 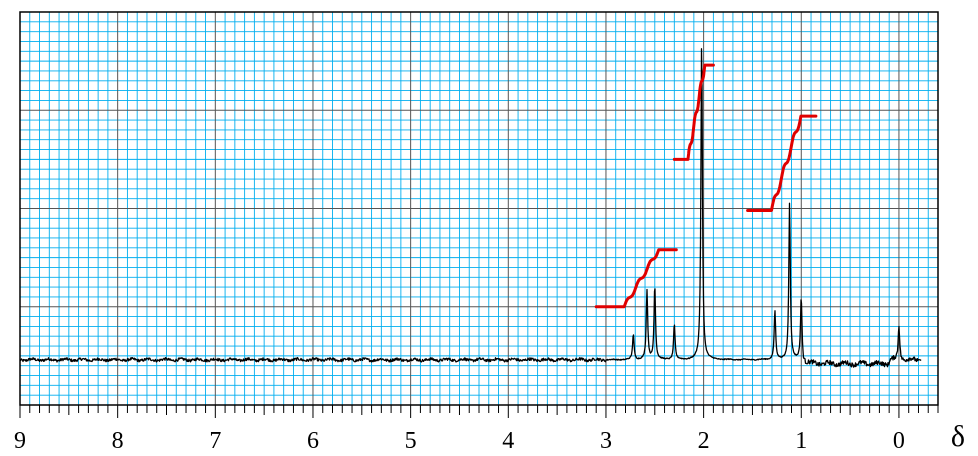 I want to click on x-tick-label: 5, so click(x=411, y=441).